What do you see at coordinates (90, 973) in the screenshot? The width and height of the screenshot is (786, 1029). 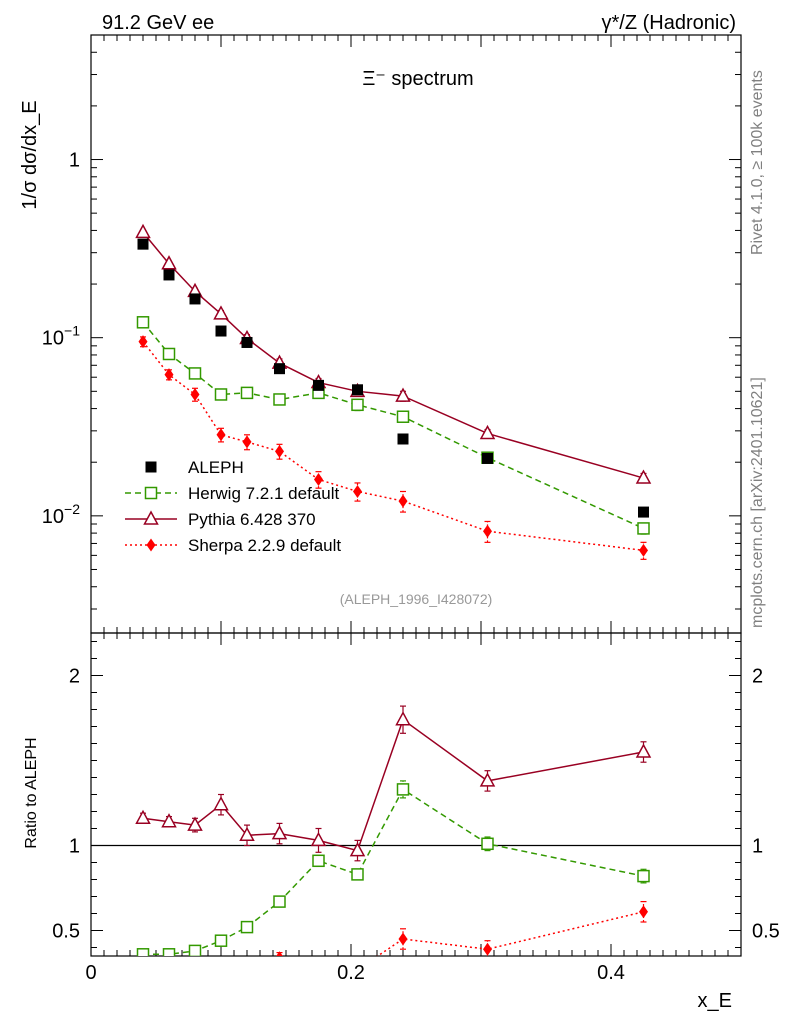 I see `x-tick-label: 0` at bounding box center [90, 973].